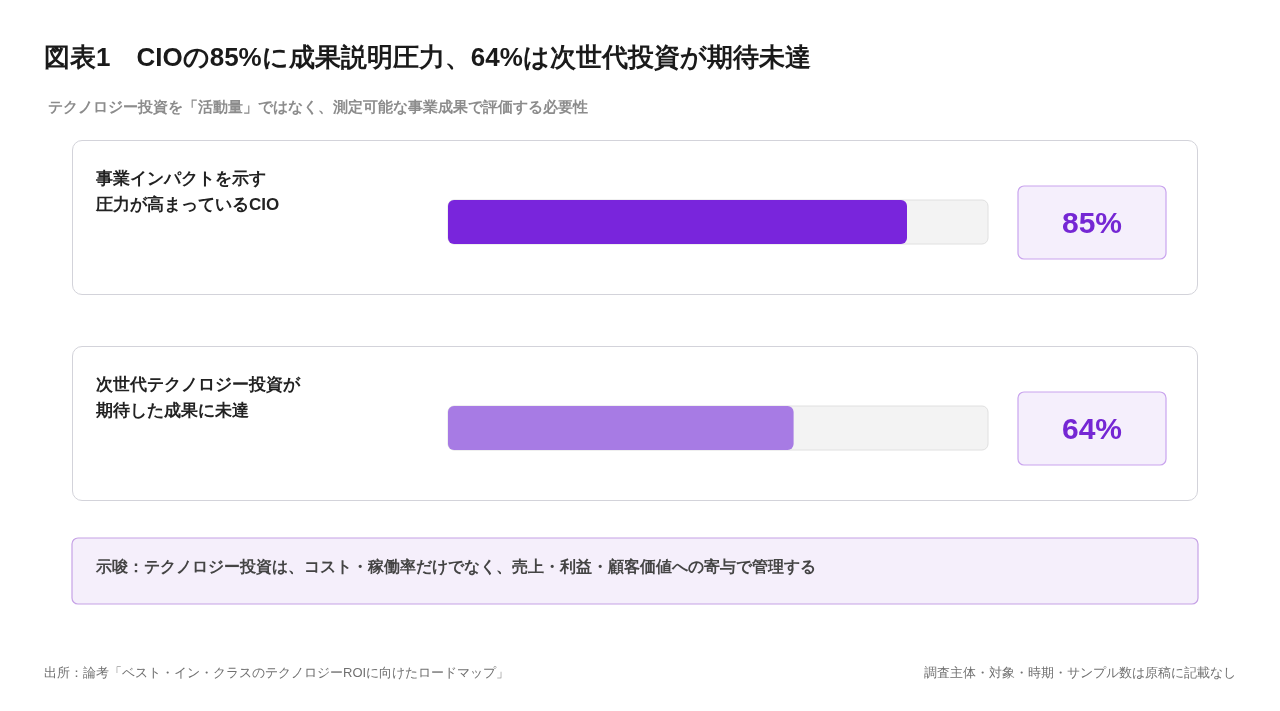 This screenshot has height=711, width=1280. Describe the element at coordinates (277, 672) in the screenshot. I see `source: 出所：論考「ベスト・イン・クラスのテクノロジーROIに向けたロードマップ」` at that location.